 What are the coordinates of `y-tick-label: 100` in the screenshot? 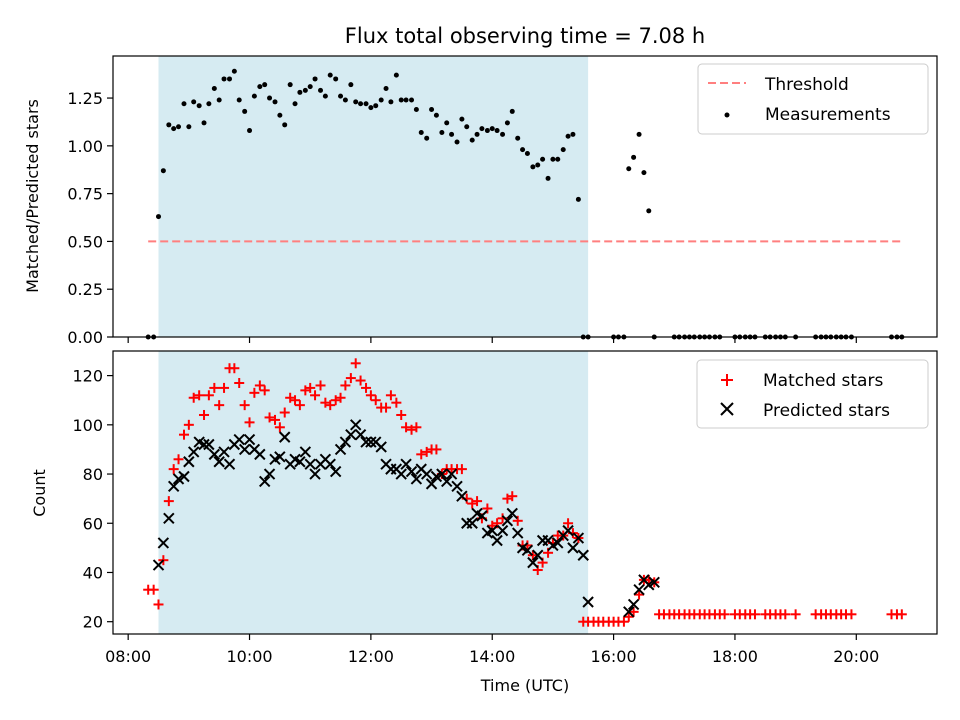 It's located at (87, 425).